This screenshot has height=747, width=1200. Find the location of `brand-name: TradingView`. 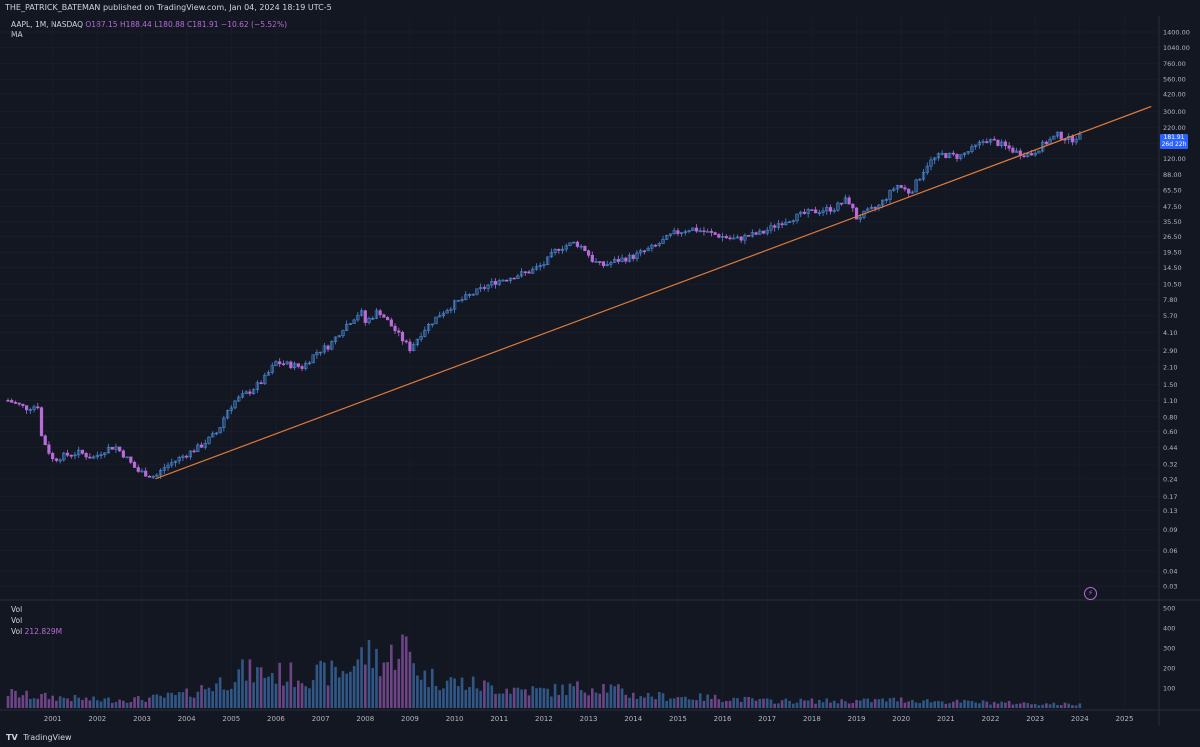

brand-name: TradingView is located at coordinates (47, 737).